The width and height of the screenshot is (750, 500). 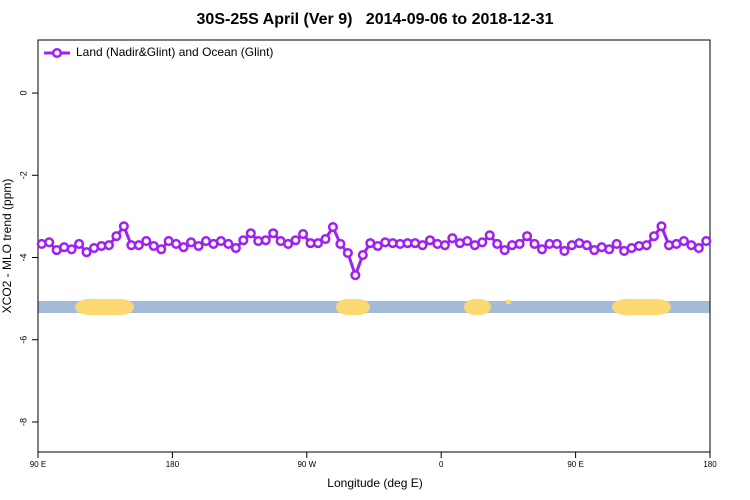 I want to click on legend-label: Land (Nadir&Glint) and Ocean (Glint), so click(x=174, y=52).